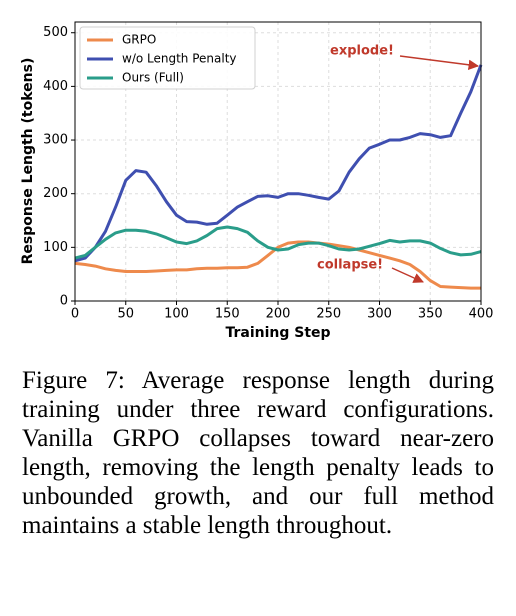 This screenshot has width=516, height=616. What do you see at coordinates (139, 40) in the screenshot?
I see `legend-label: GRPO` at bounding box center [139, 40].